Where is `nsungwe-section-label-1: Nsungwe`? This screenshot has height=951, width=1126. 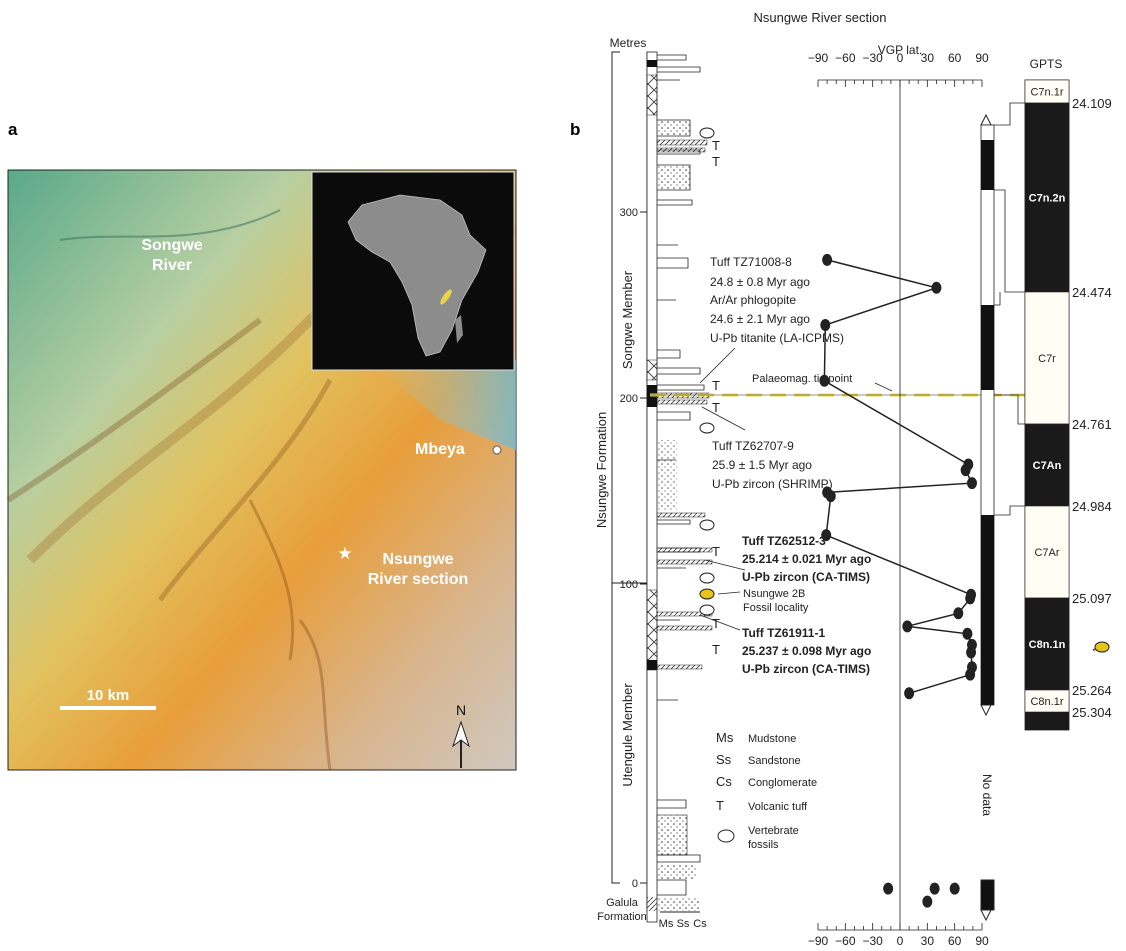 nsungwe-section-label-1: Nsungwe is located at coordinates (417, 559).